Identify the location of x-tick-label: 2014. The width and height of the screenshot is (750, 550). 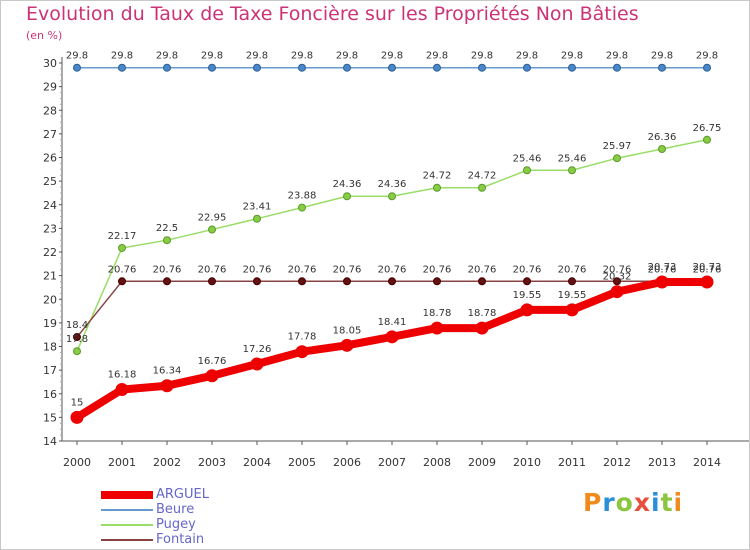
(707, 462).